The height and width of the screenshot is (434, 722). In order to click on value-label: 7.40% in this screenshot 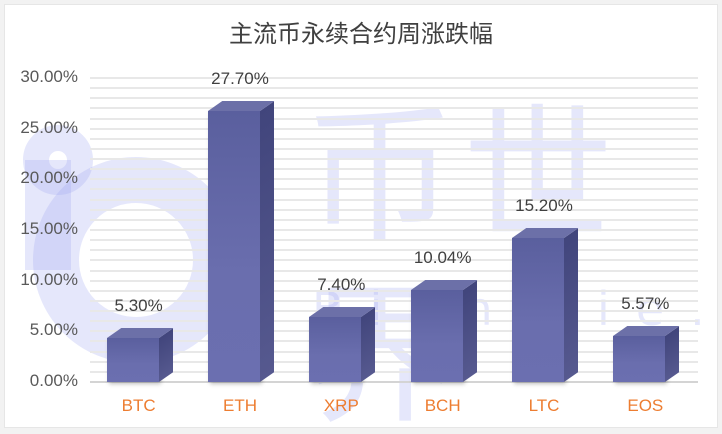, I will do `click(341, 284)`.